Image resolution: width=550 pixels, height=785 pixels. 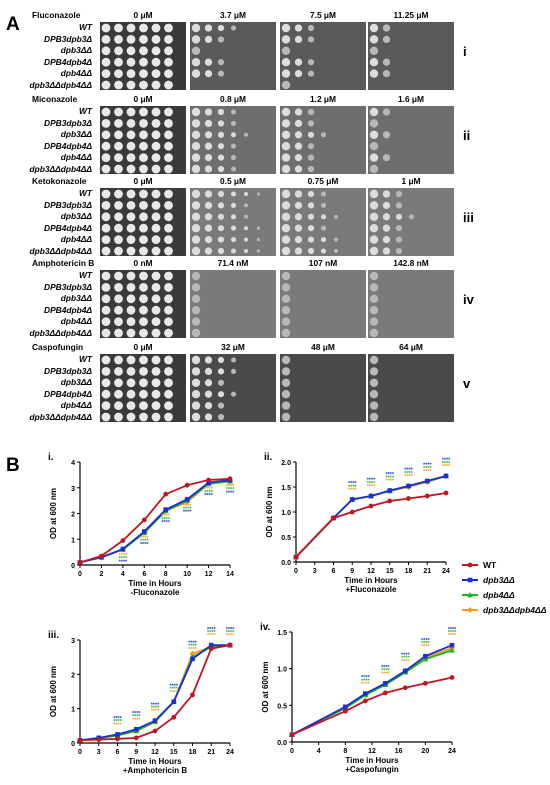 What do you see at coordinates (73, 744) in the screenshot?
I see `y-tick-label: 0` at bounding box center [73, 744].